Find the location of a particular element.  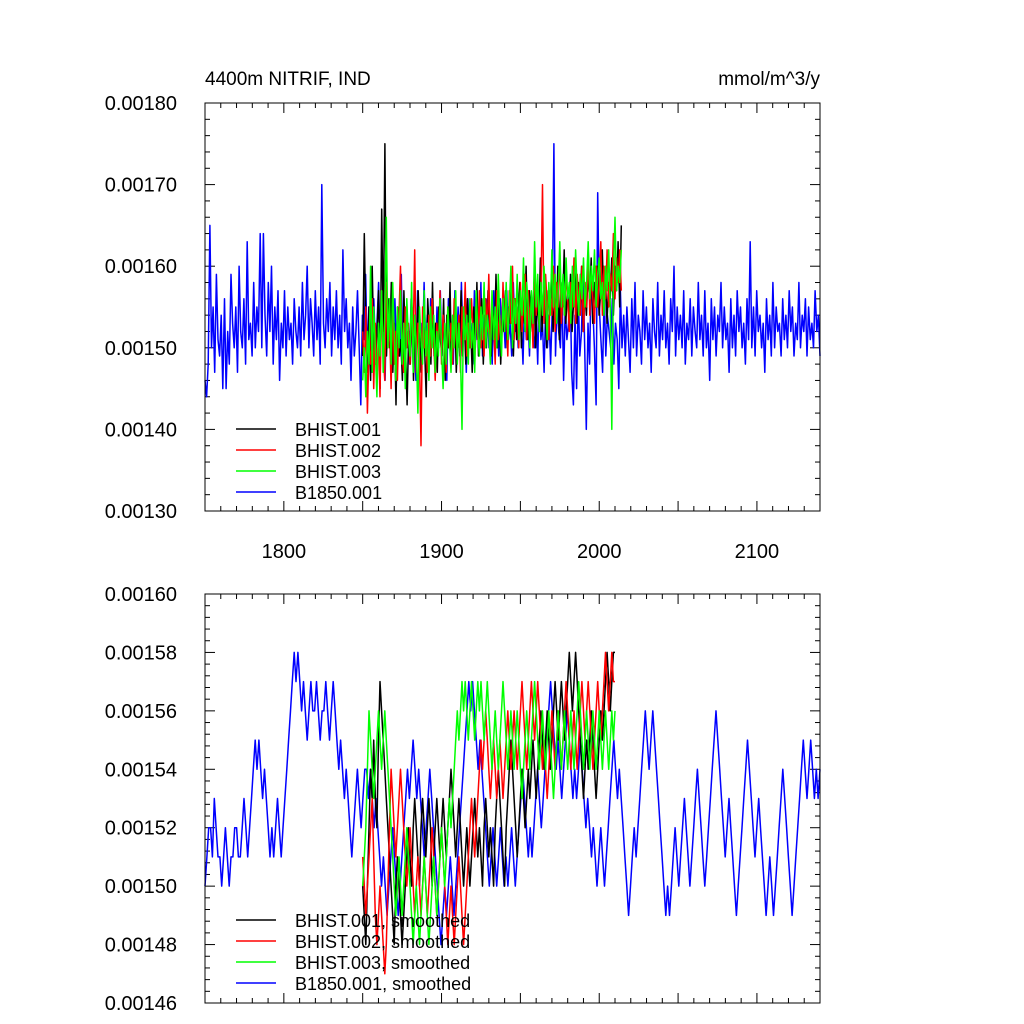

x-tick-label: 2100 is located at coordinates (757, 552).